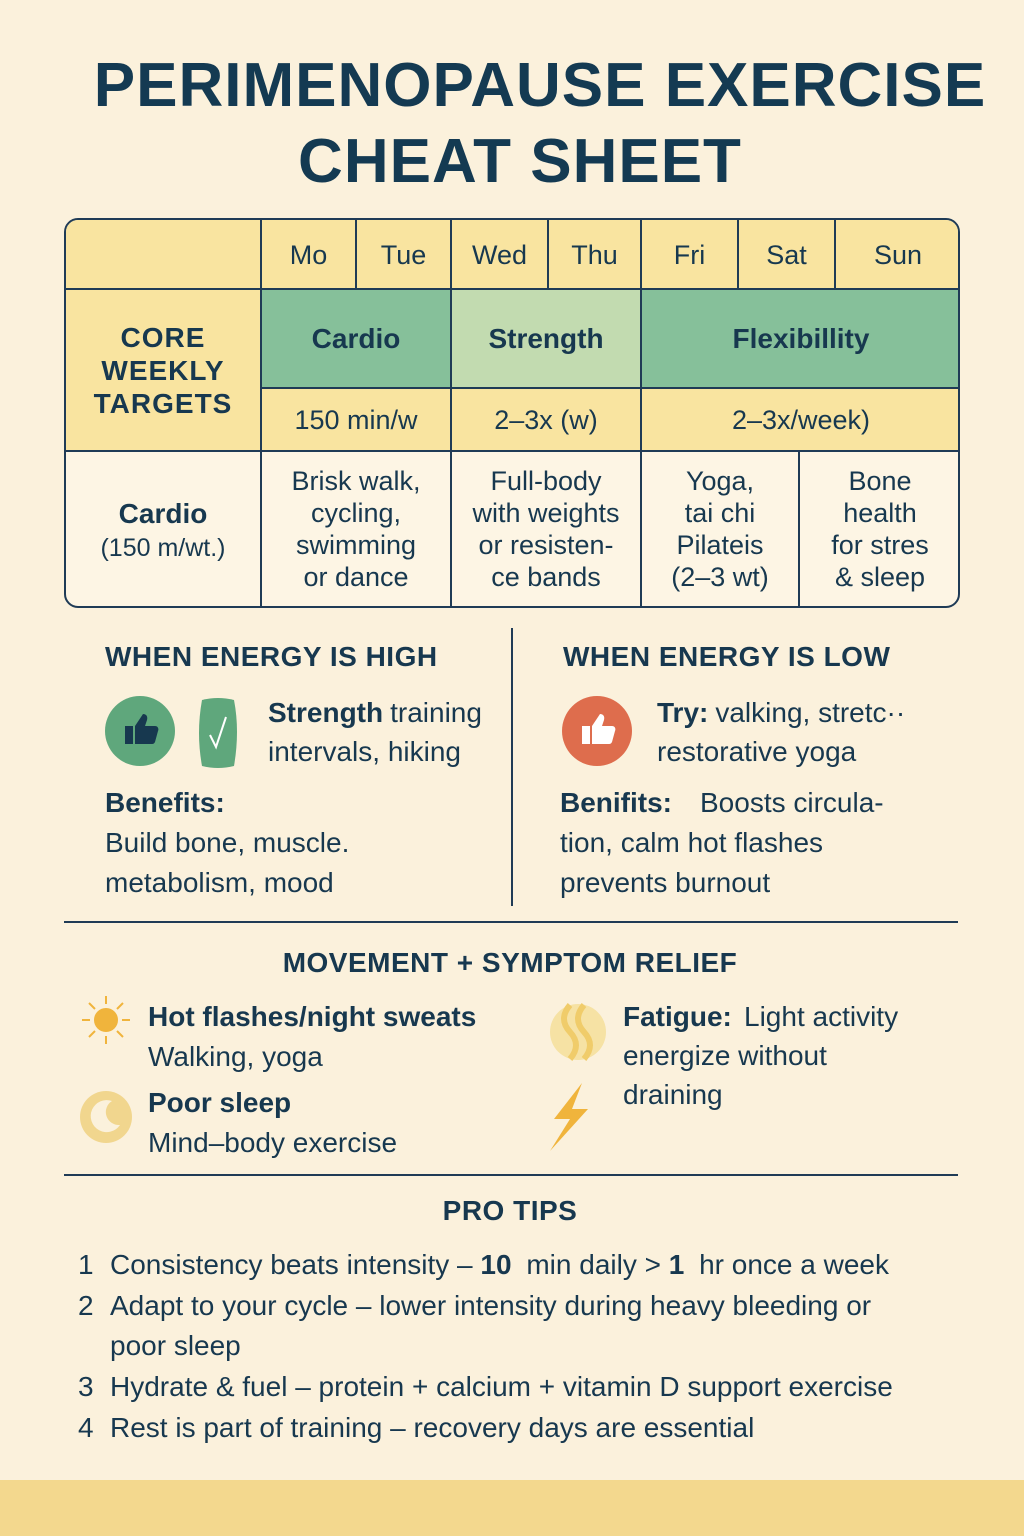 The width and height of the screenshot is (1024, 1536). Describe the element at coordinates (312, 1016) in the screenshot. I see `symptom-title: Hot flashes/night sweats` at that location.